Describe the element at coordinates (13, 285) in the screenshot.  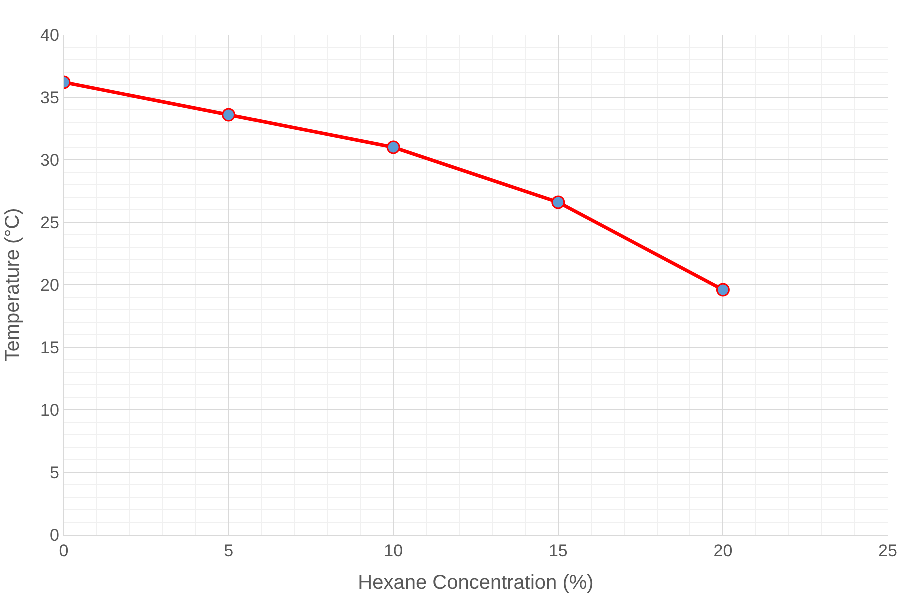
I see `y-axis-title: Temperature (°C)` at that location.